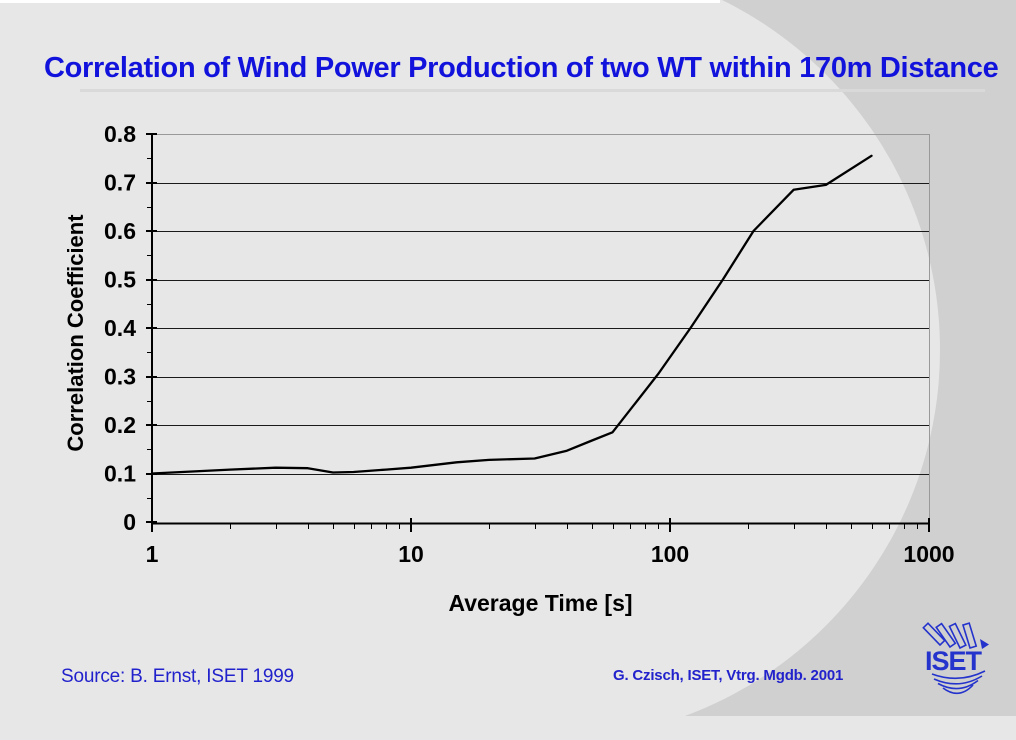  I want to click on y-tick-label-0.6: 0.6, so click(120, 231).